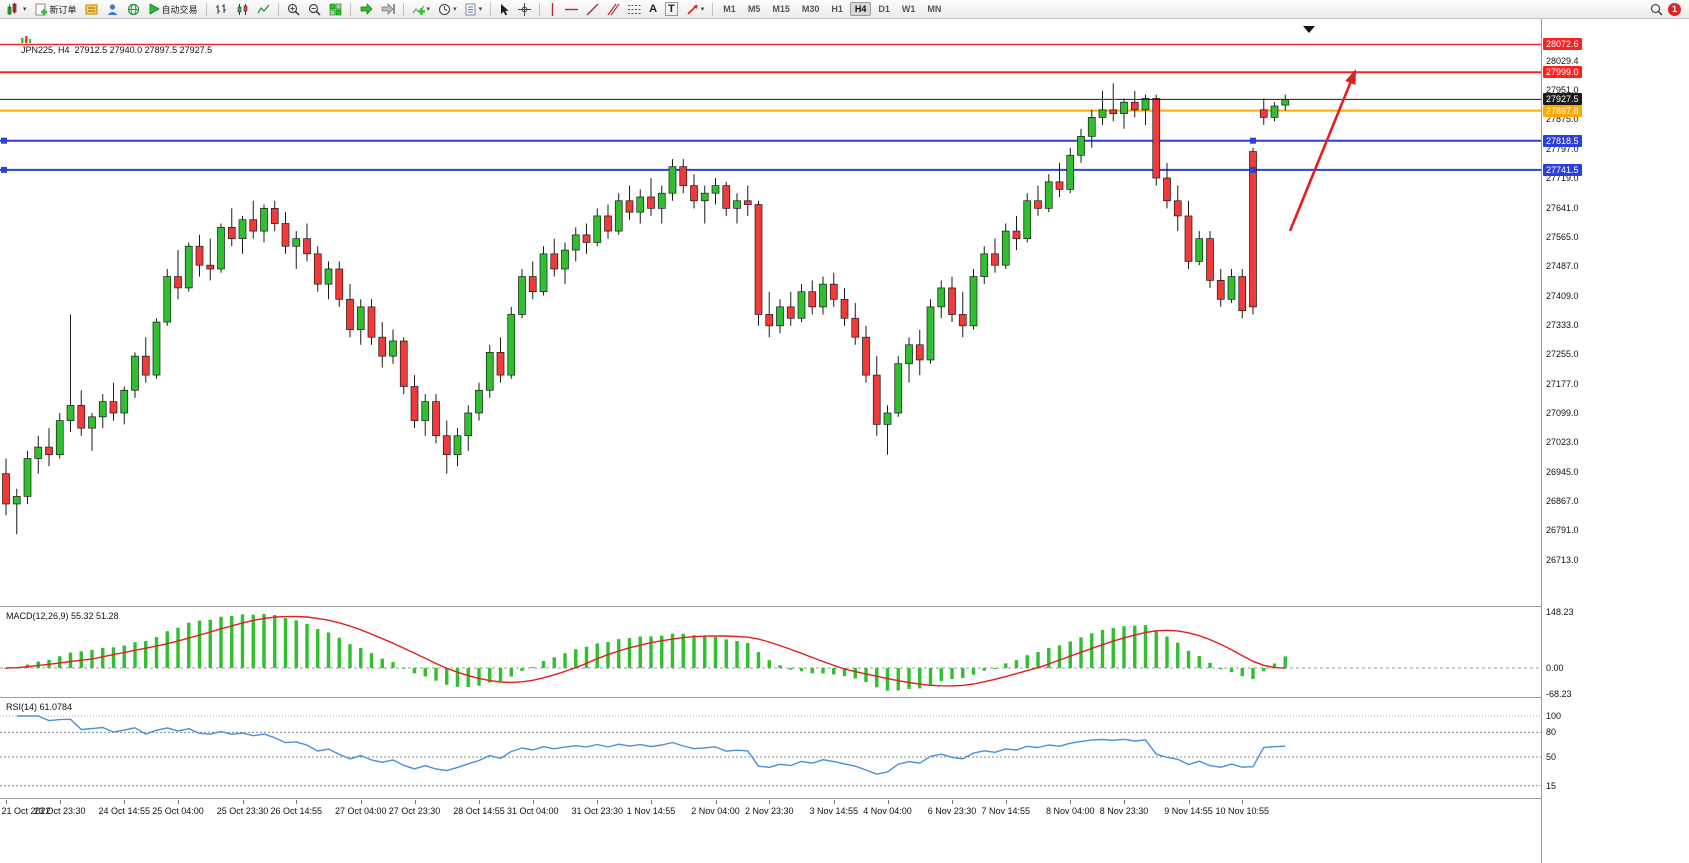 The width and height of the screenshot is (1689, 863). I want to click on auto-scroll-button, so click(366, 9).